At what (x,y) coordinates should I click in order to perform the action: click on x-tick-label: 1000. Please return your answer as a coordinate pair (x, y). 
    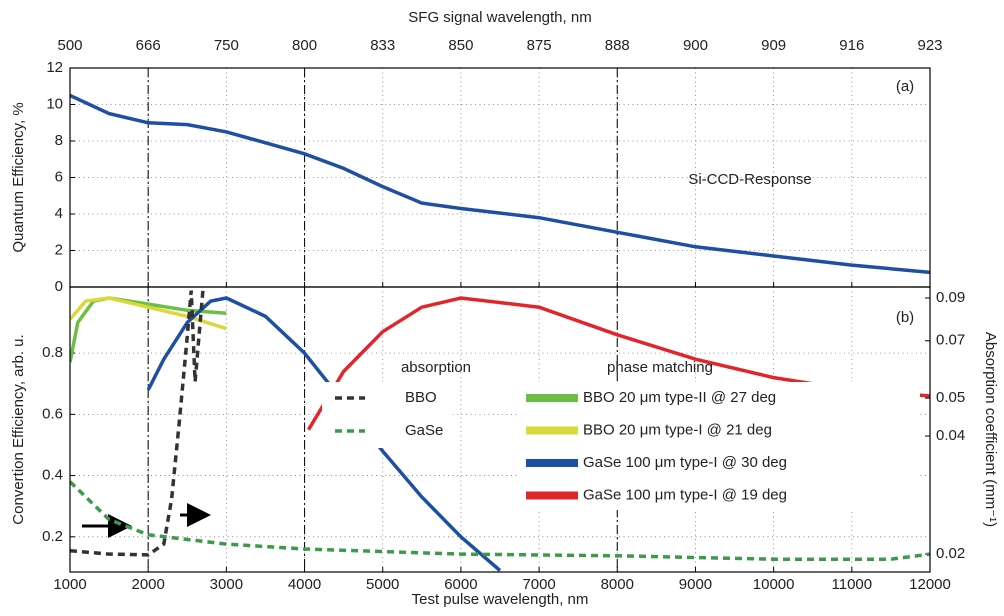
    Looking at the image, I should click on (69, 584).